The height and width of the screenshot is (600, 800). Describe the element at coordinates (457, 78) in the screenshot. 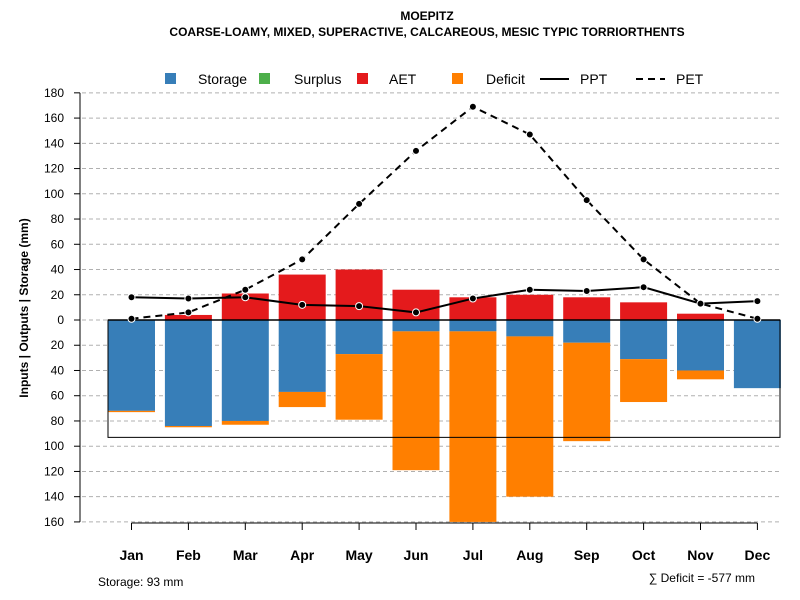

I see `legend-swatch-deficit` at that location.